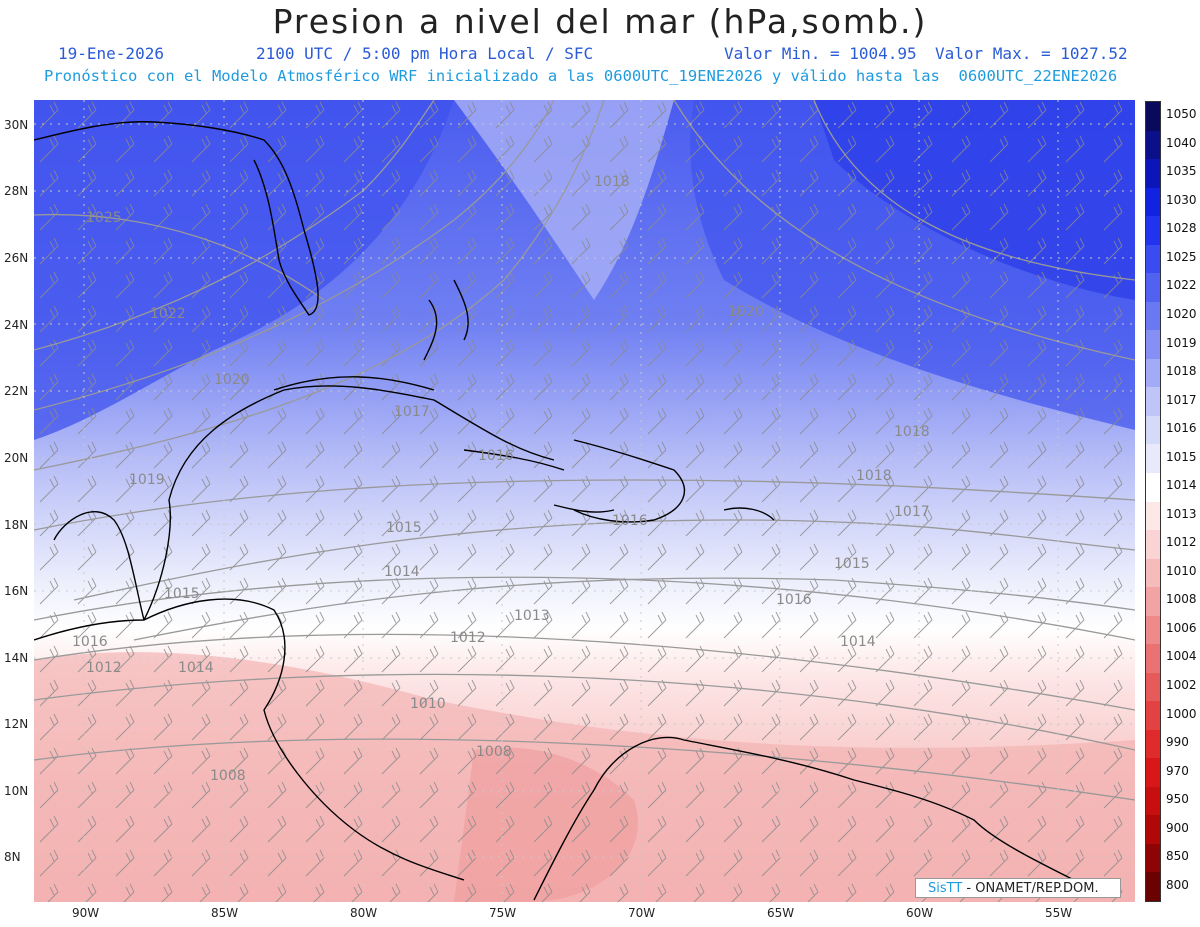 This screenshot has height=927, width=1200. I want to click on colorbar-label: 1008, so click(1181, 599).